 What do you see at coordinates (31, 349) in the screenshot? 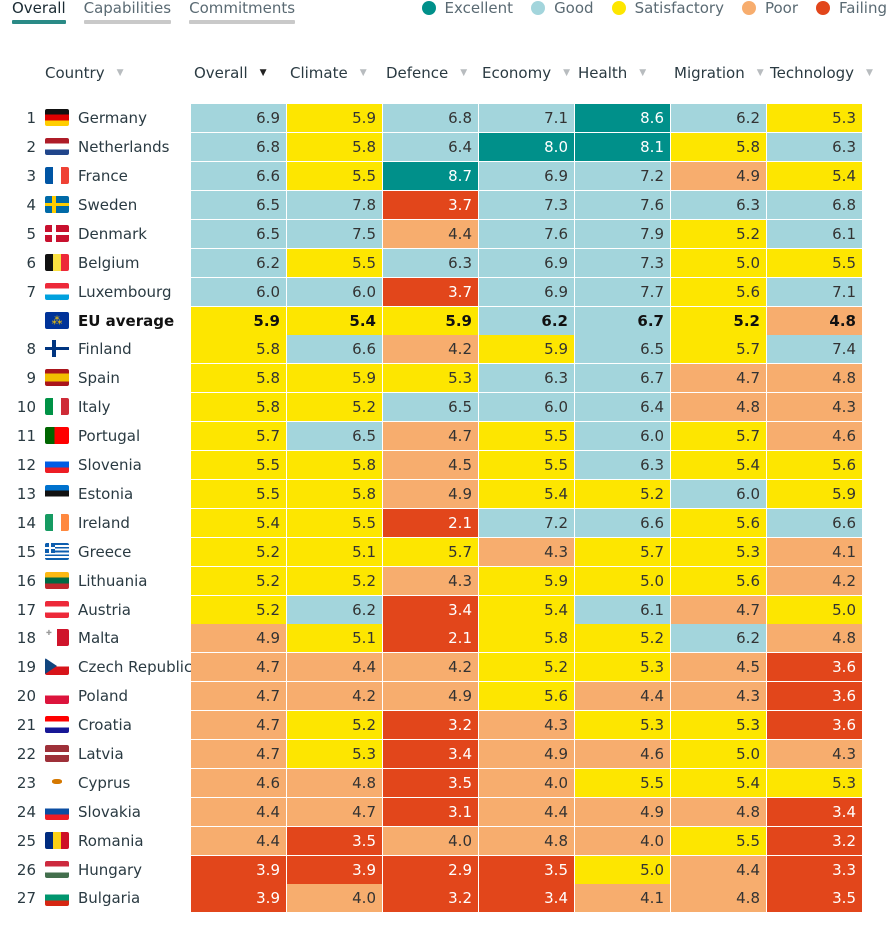
I see `rank-number: 8` at bounding box center [31, 349].